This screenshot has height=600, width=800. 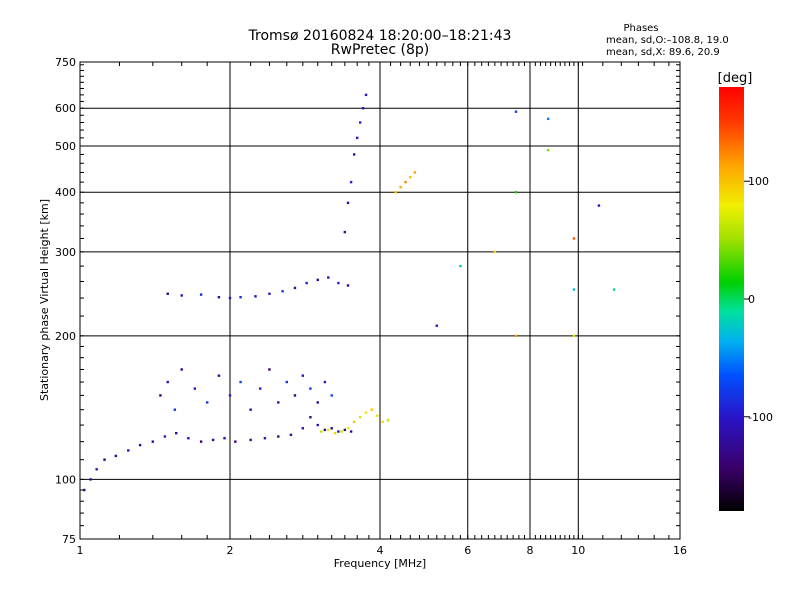 What do you see at coordinates (380, 36) in the screenshot?
I see `chart-title: Tromsø 20160824 18:20:00–18:21:43` at bounding box center [380, 36].